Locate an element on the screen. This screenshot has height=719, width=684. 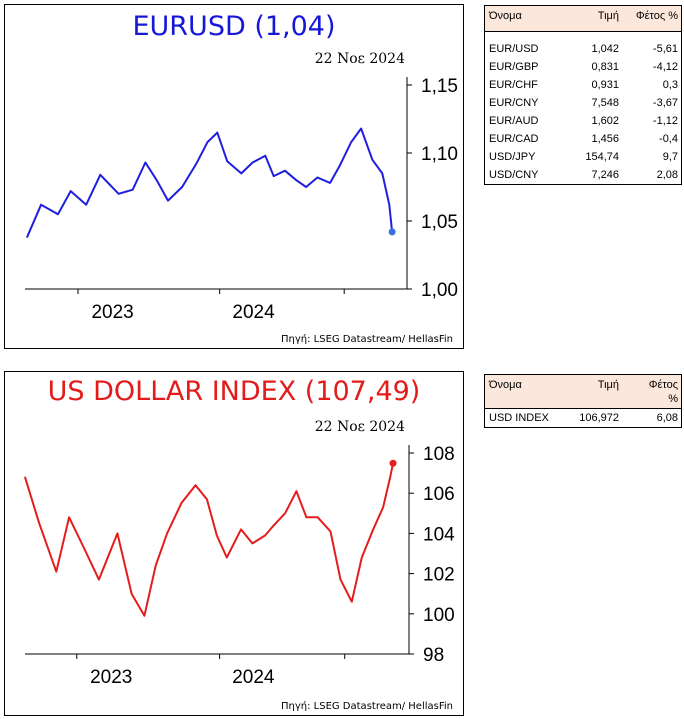
fx-row: EUR/AUD 1,602 -1,12 is located at coordinates (583, 122).